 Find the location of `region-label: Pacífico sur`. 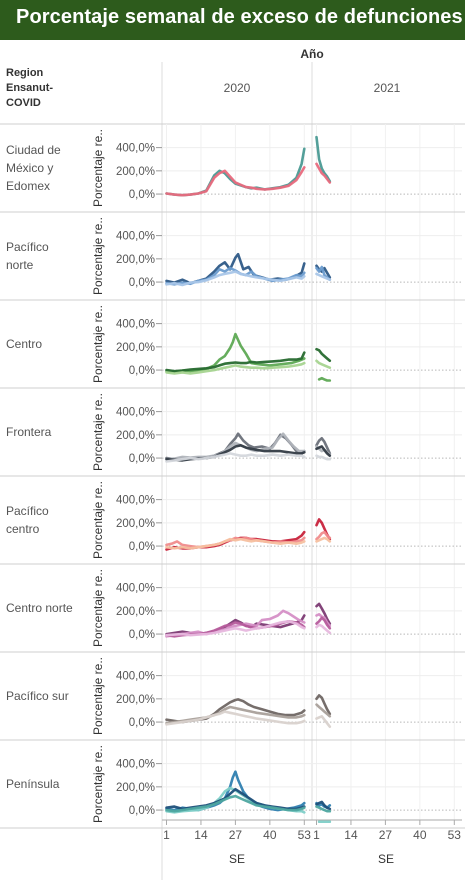

region-label: Pacífico sur is located at coordinates (37, 696).